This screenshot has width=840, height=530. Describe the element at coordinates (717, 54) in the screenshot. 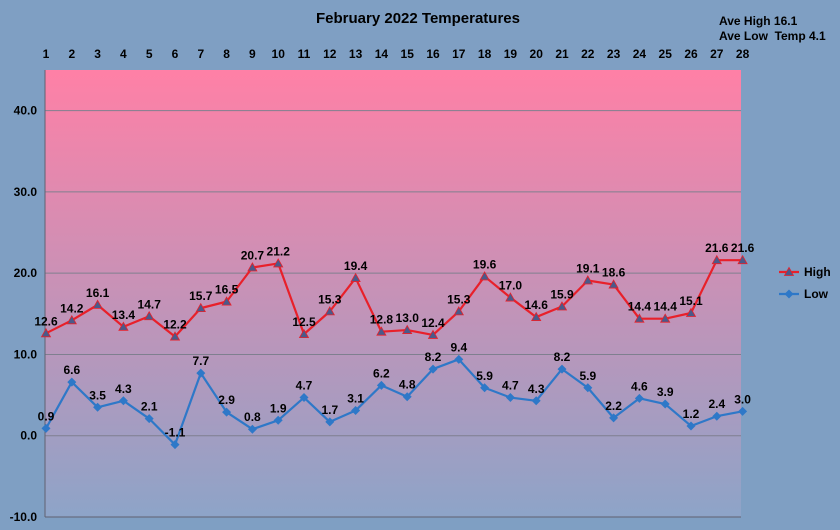

I see `x-tick-label: 27` at that location.